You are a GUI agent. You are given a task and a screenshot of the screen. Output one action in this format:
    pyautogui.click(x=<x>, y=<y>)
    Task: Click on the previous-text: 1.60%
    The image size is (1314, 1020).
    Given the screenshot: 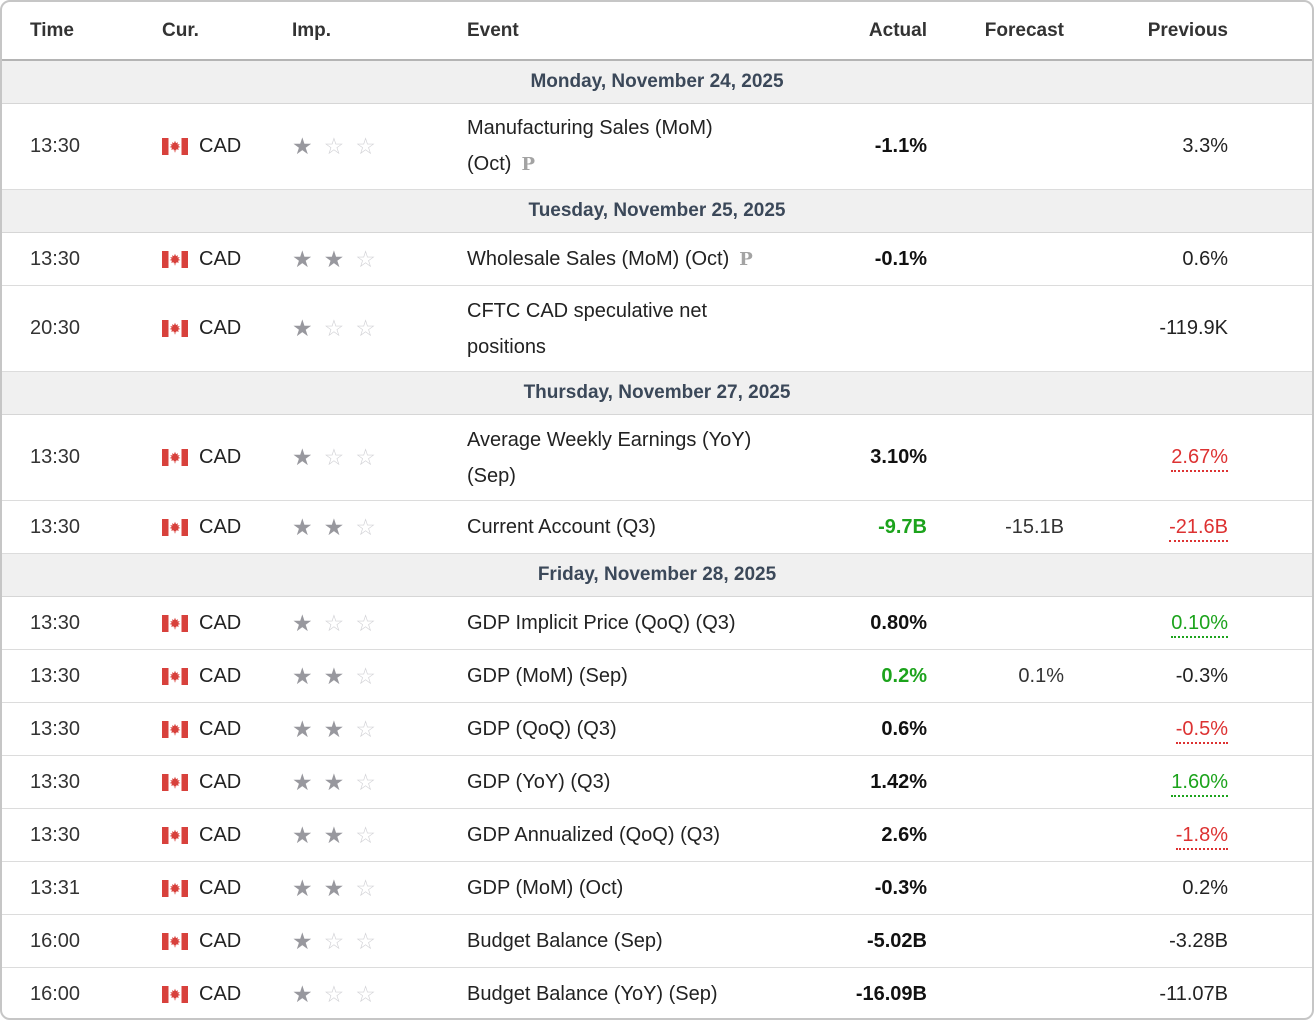 What is the action you would take?
    pyautogui.click(x=1199, y=783)
    